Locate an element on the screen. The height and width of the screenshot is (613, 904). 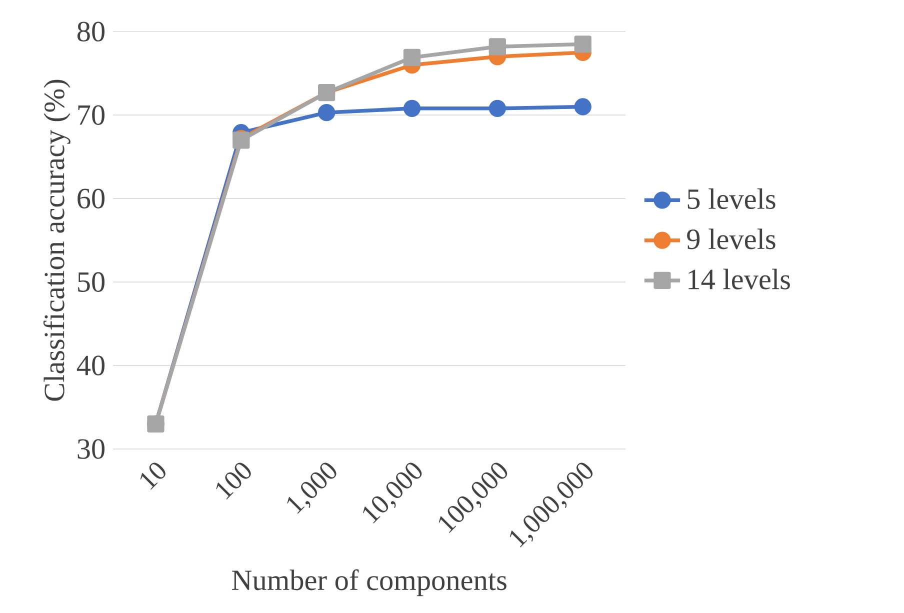
y-tick-label: 60 is located at coordinates (91, 198).